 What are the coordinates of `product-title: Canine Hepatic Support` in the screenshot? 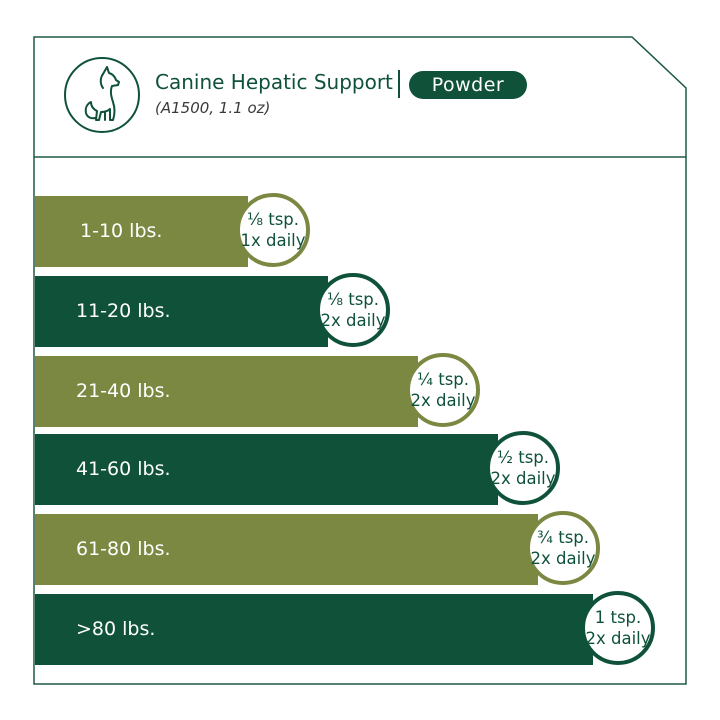 It's located at (274, 82).